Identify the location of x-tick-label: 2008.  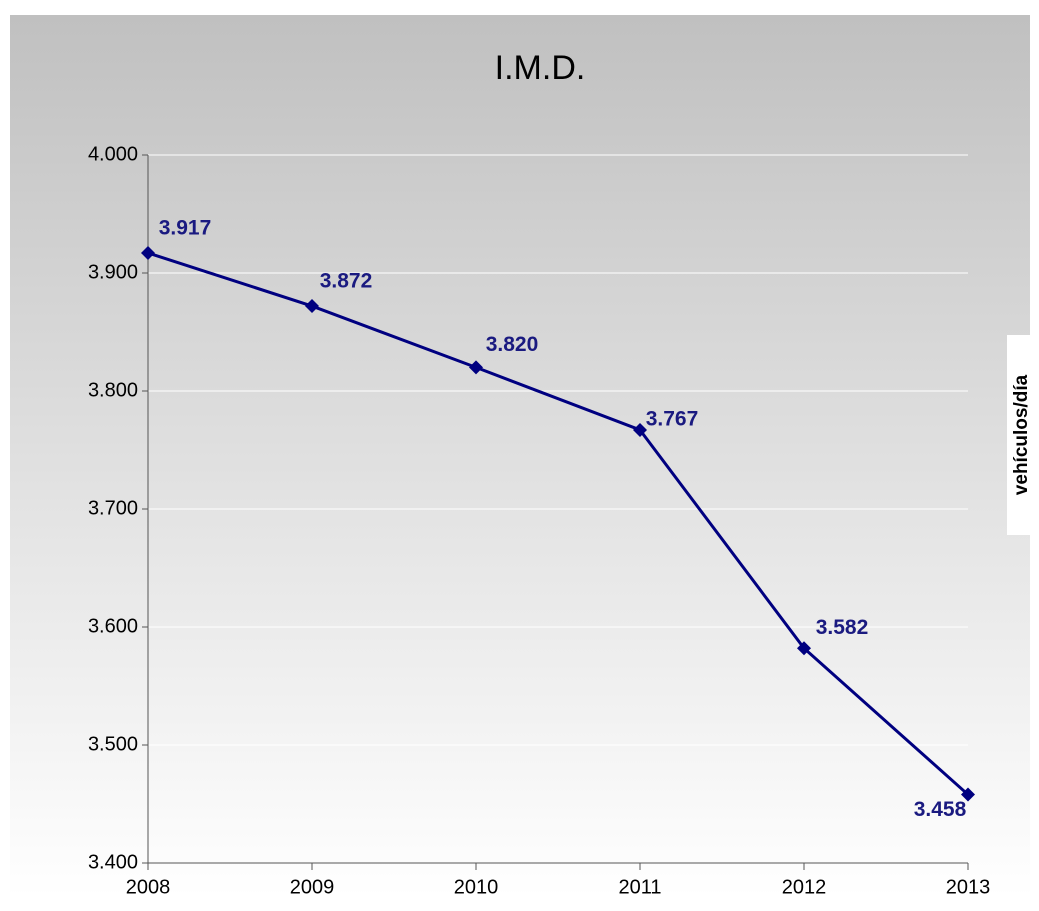
(148, 887).